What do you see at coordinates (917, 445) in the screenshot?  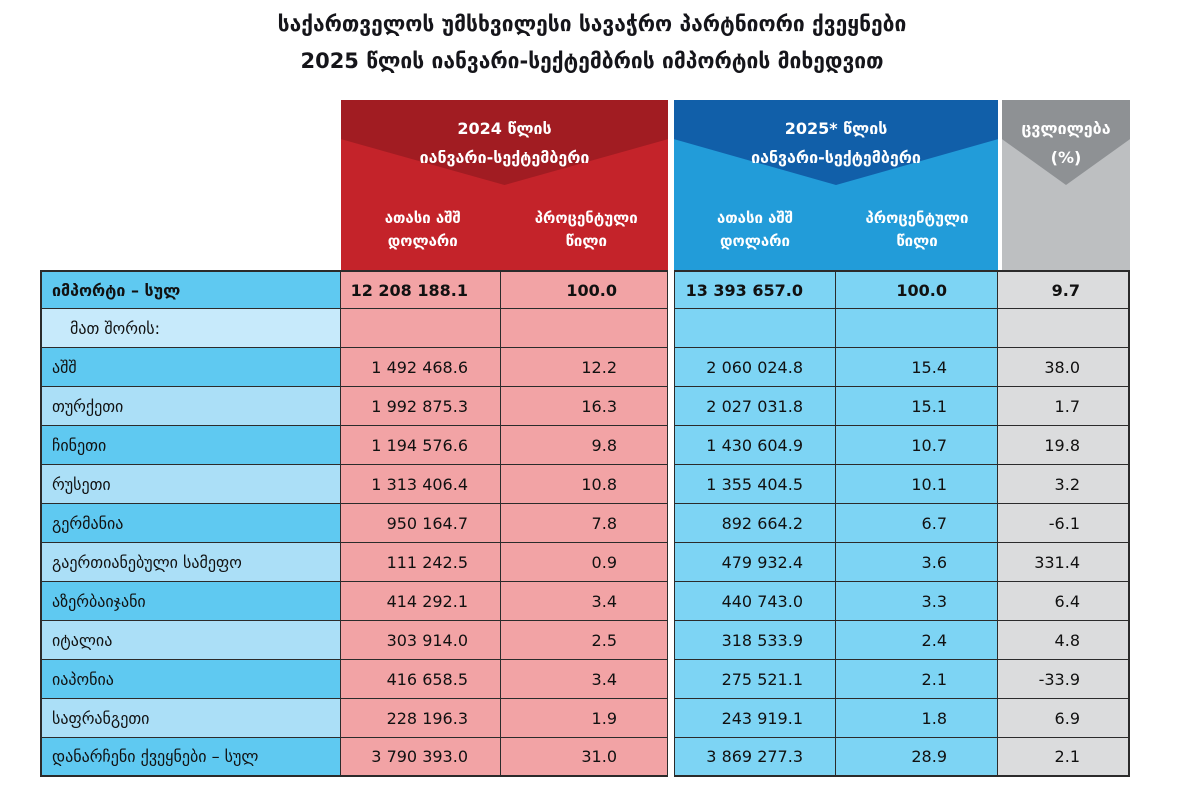 I see `share-2025-cell: 10.7` at bounding box center [917, 445].